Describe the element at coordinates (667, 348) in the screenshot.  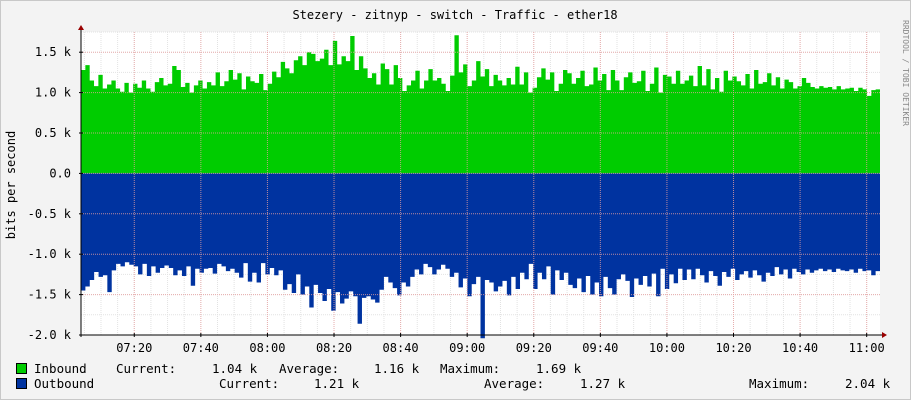
I see `x-tick-label: 10:00` at that location.